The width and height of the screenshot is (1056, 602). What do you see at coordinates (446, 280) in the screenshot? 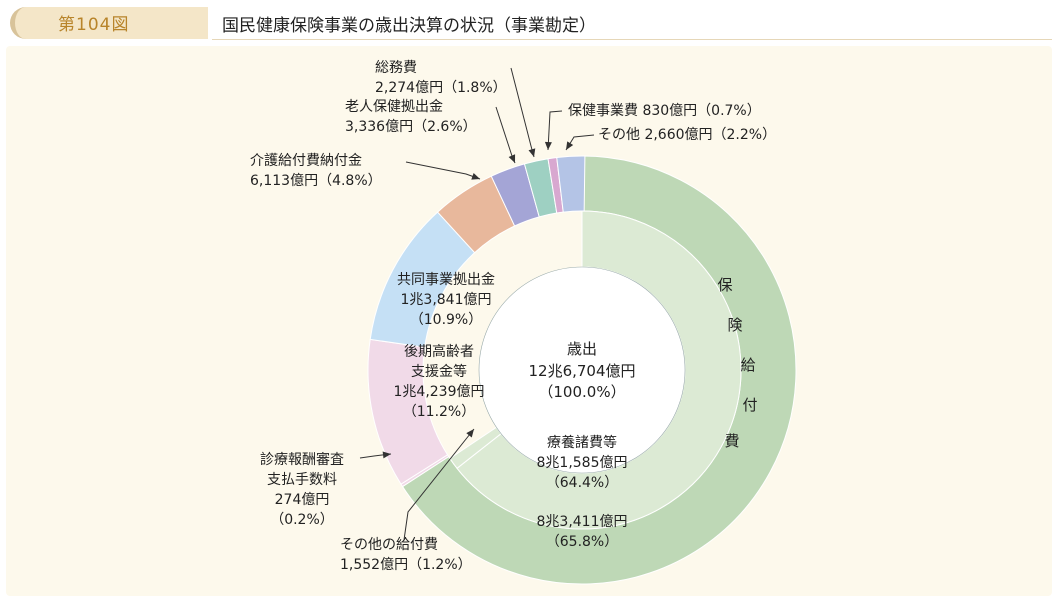
I see `label-kyodo-line-1: 共同事業拠出金` at bounding box center [446, 280].